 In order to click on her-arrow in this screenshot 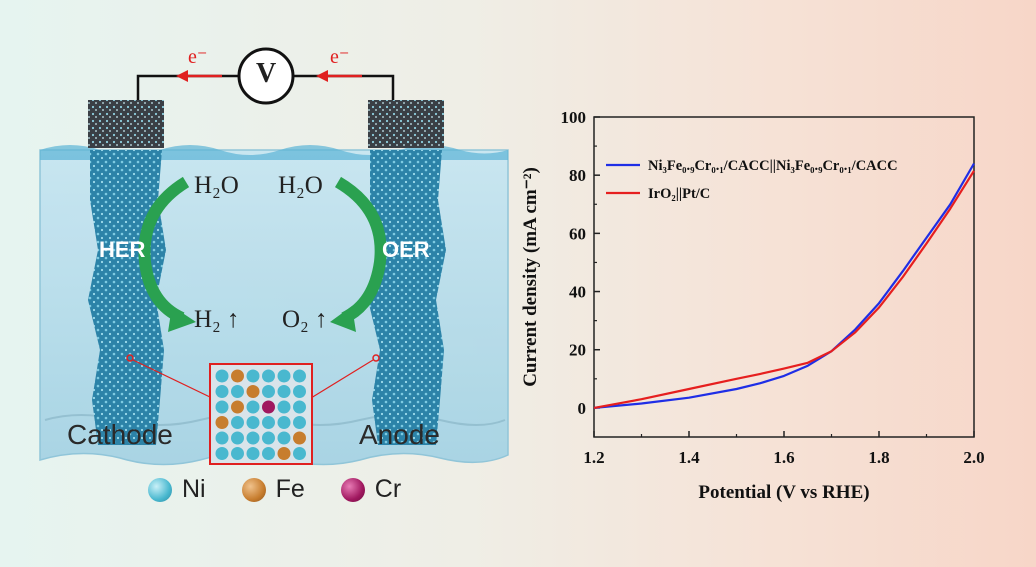, I will do `click(164, 250)`.